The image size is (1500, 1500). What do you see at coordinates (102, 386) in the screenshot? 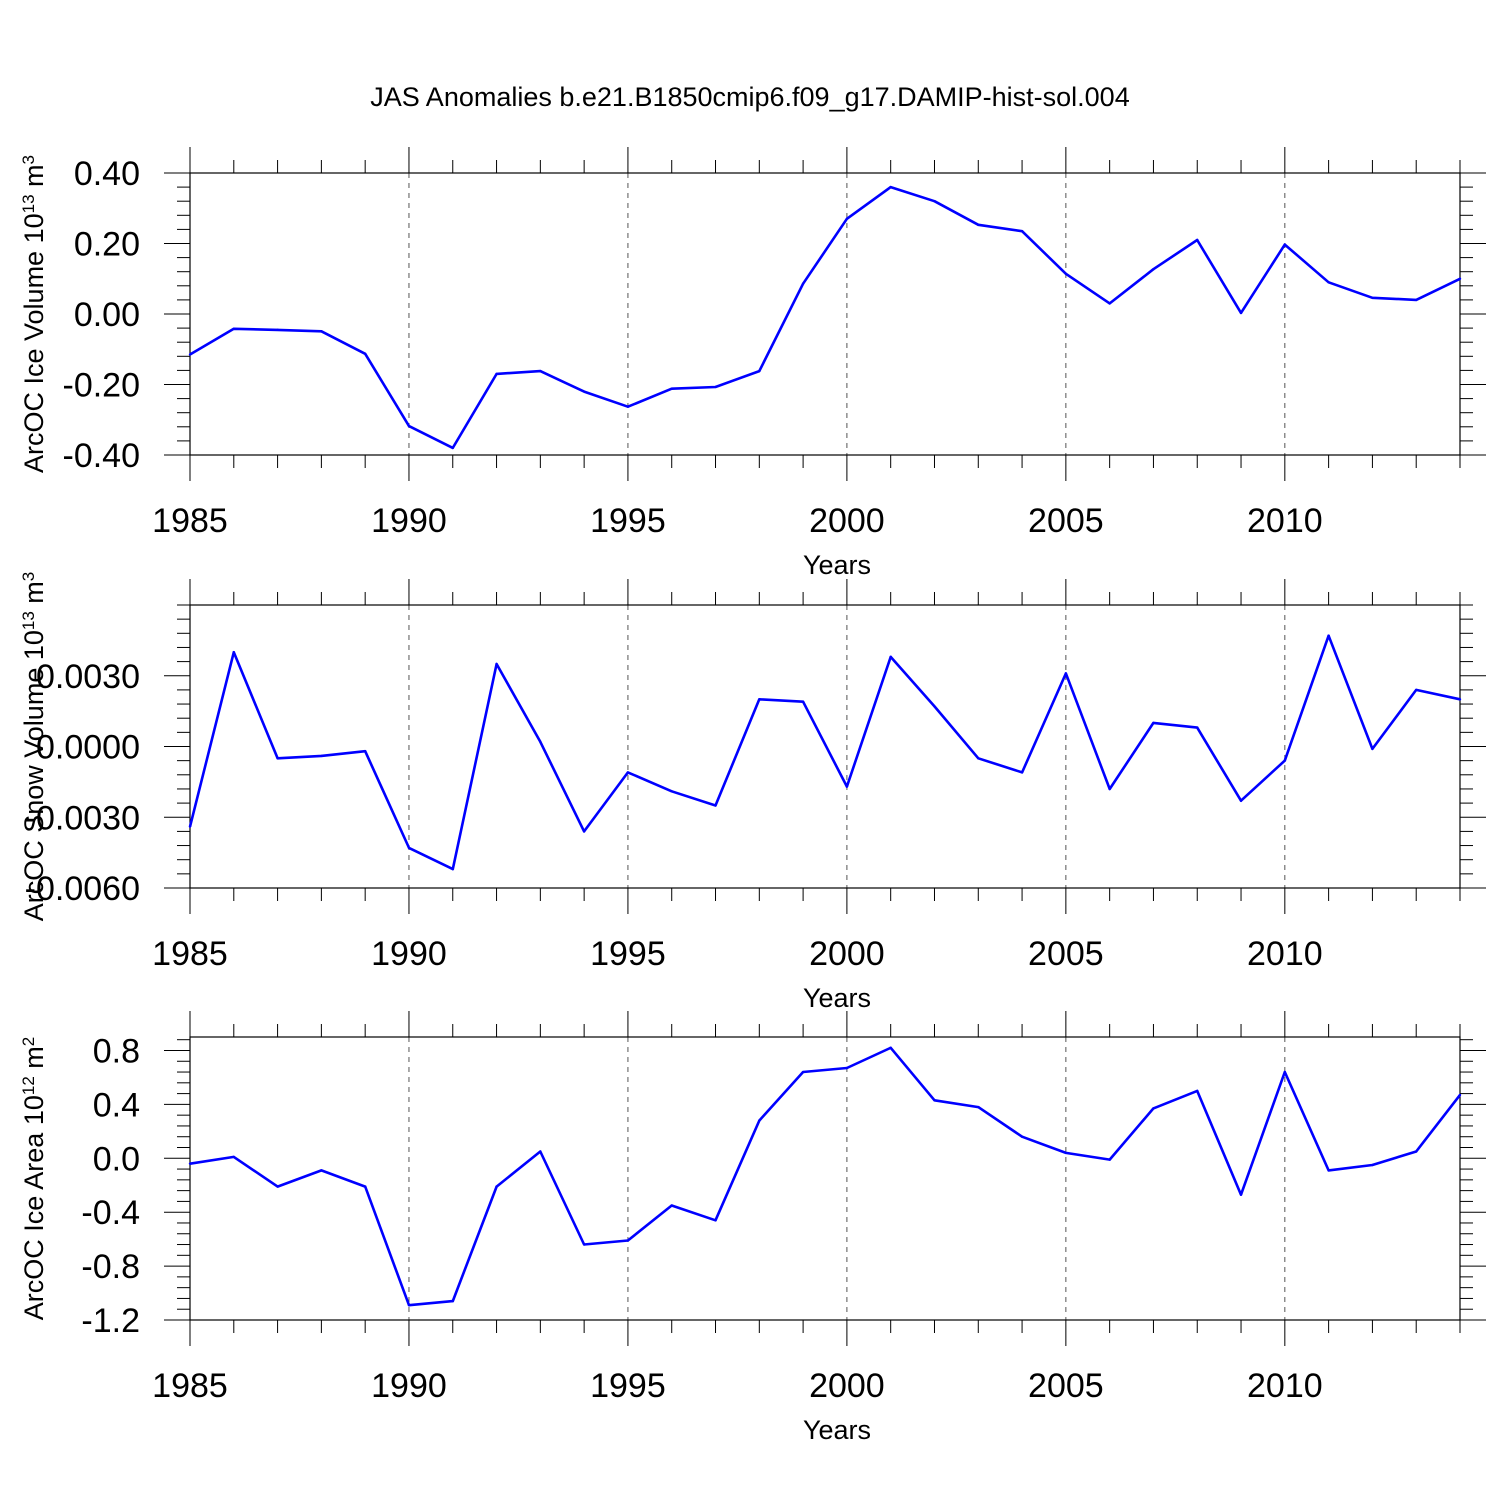
I see `y-tick-label: -0.20` at bounding box center [102, 386].